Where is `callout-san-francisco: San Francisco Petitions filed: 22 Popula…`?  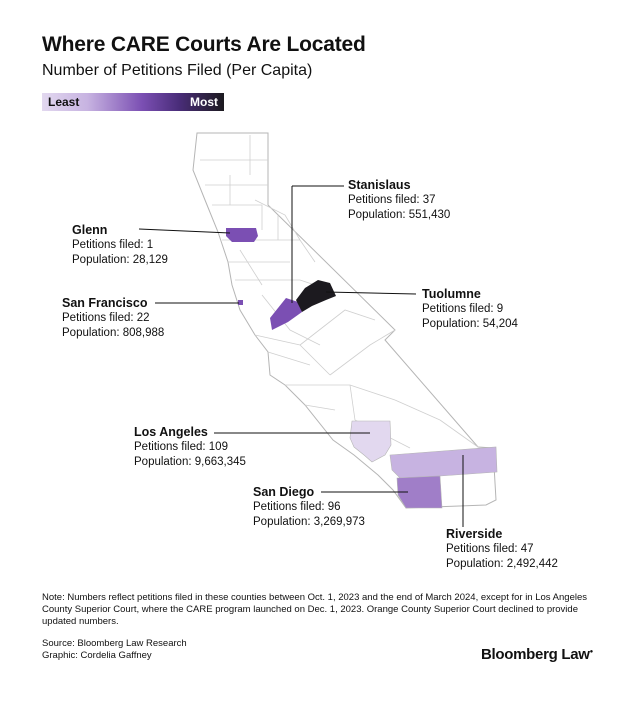
callout-san-francisco: San Francisco Petitions filed: 22 Popula… is located at coordinates (113, 318).